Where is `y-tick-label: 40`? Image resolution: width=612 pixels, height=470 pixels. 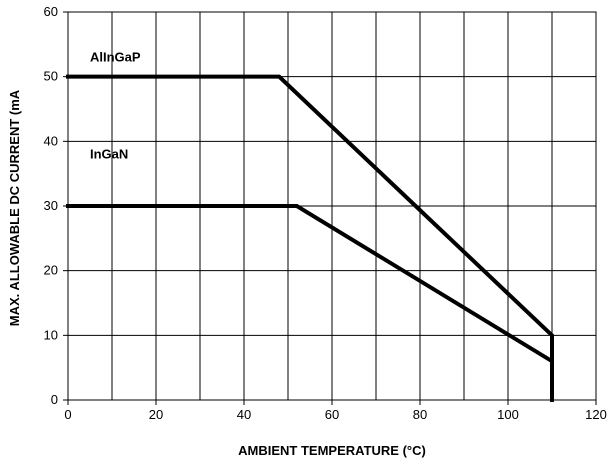 y-tick-label: 40 is located at coordinates (51, 140).